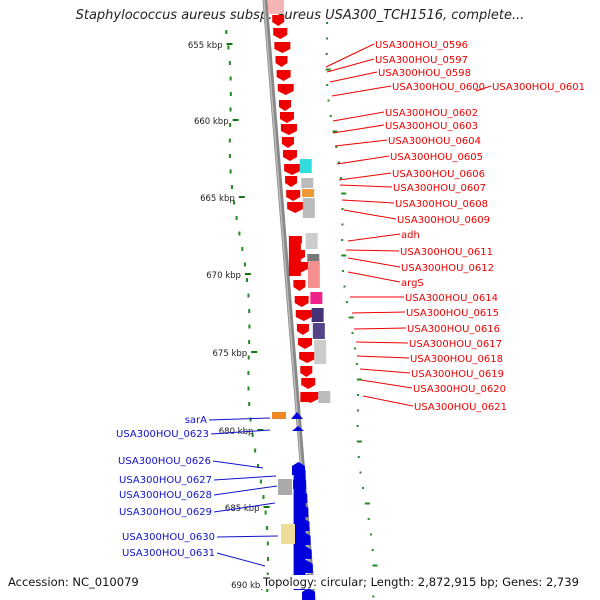 This screenshot has width=600, height=600. Describe the element at coordinates (431, 113) in the screenshot. I see `gene-label: USA300HOU_0602` at that location.